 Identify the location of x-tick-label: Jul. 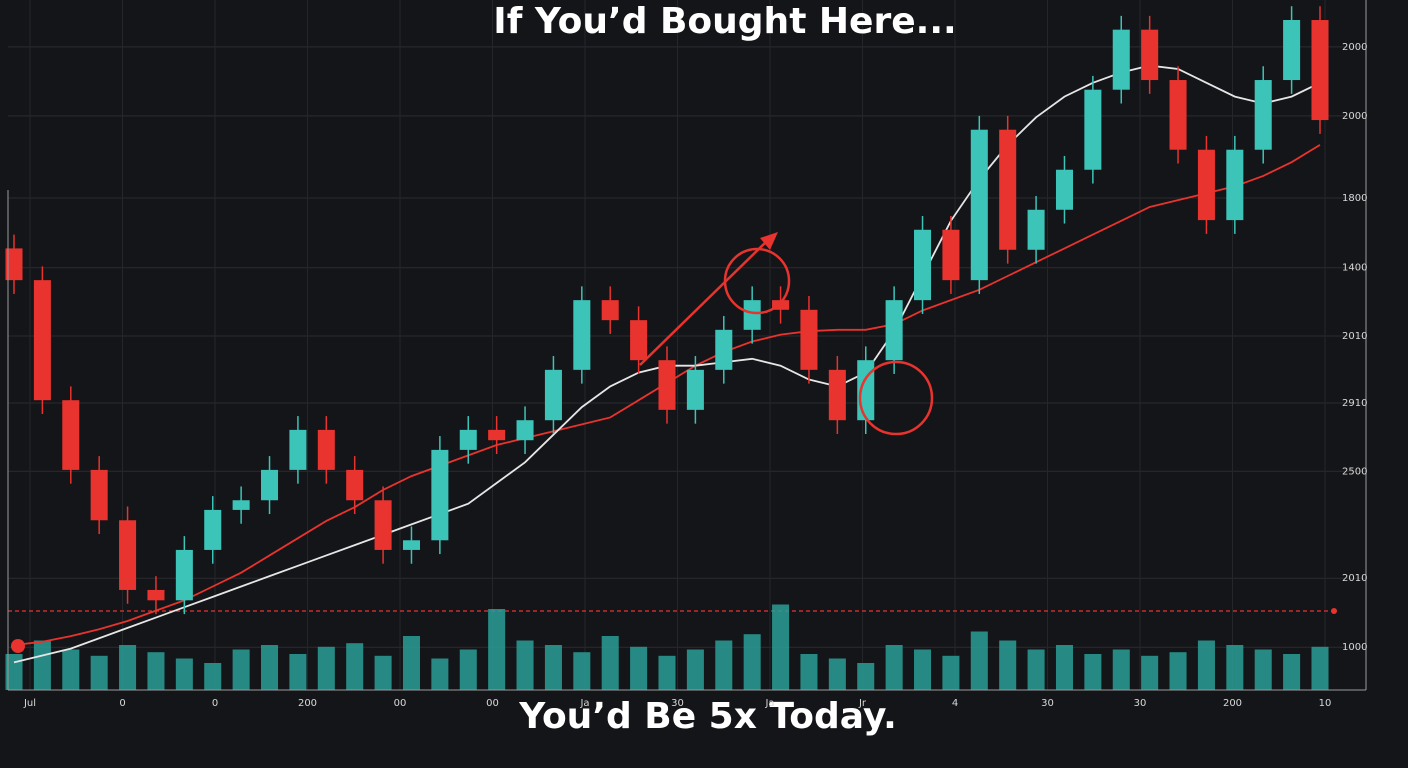
(29, 703).